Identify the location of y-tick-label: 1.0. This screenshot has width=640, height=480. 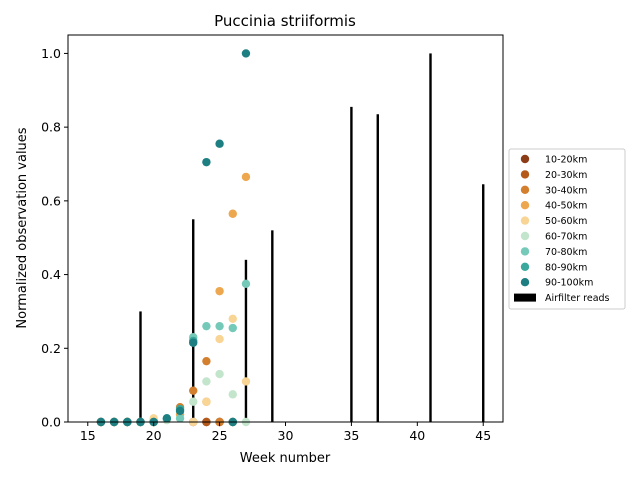
(51, 53).